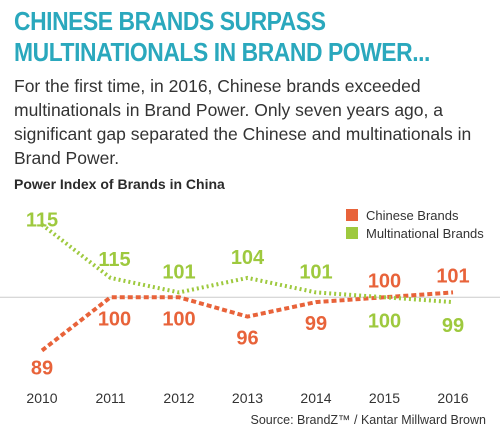  Describe the element at coordinates (247, 398) in the screenshot. I see `x-tick-label-2013: 2013` at that location.